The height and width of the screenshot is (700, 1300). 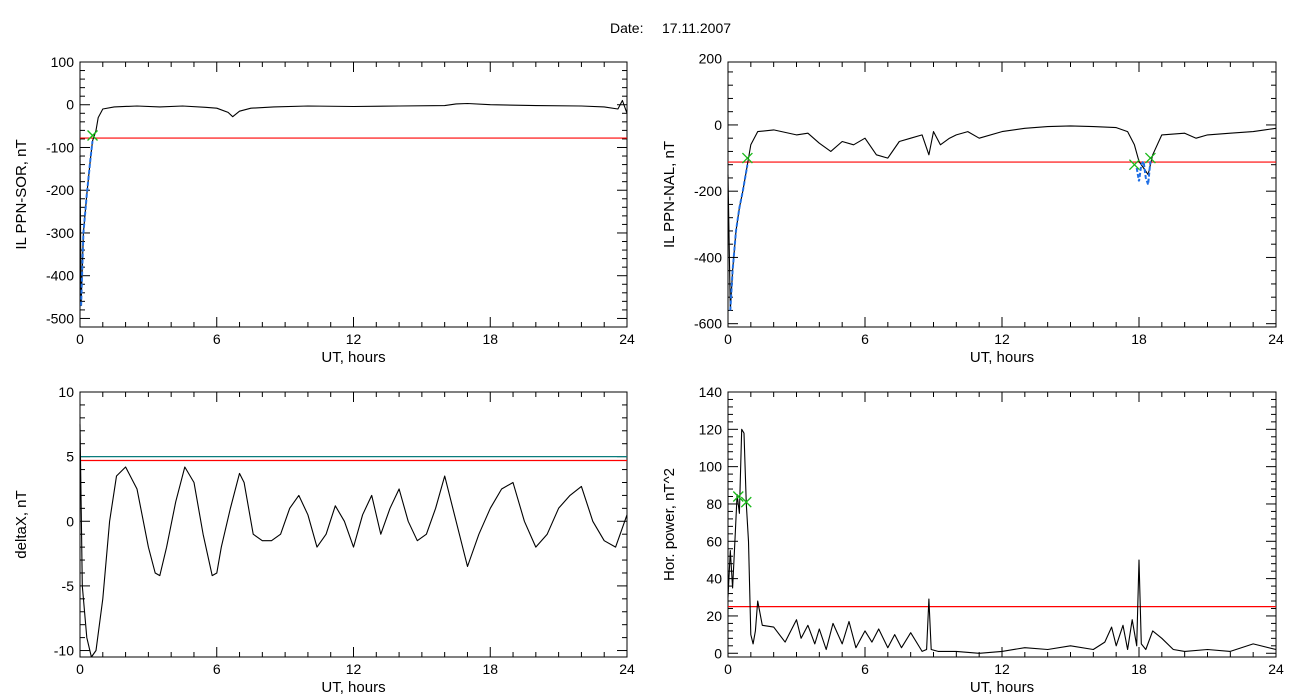 I want to click on y-axis-label: Hor. power, nT^2, so click(x=669, y=524).